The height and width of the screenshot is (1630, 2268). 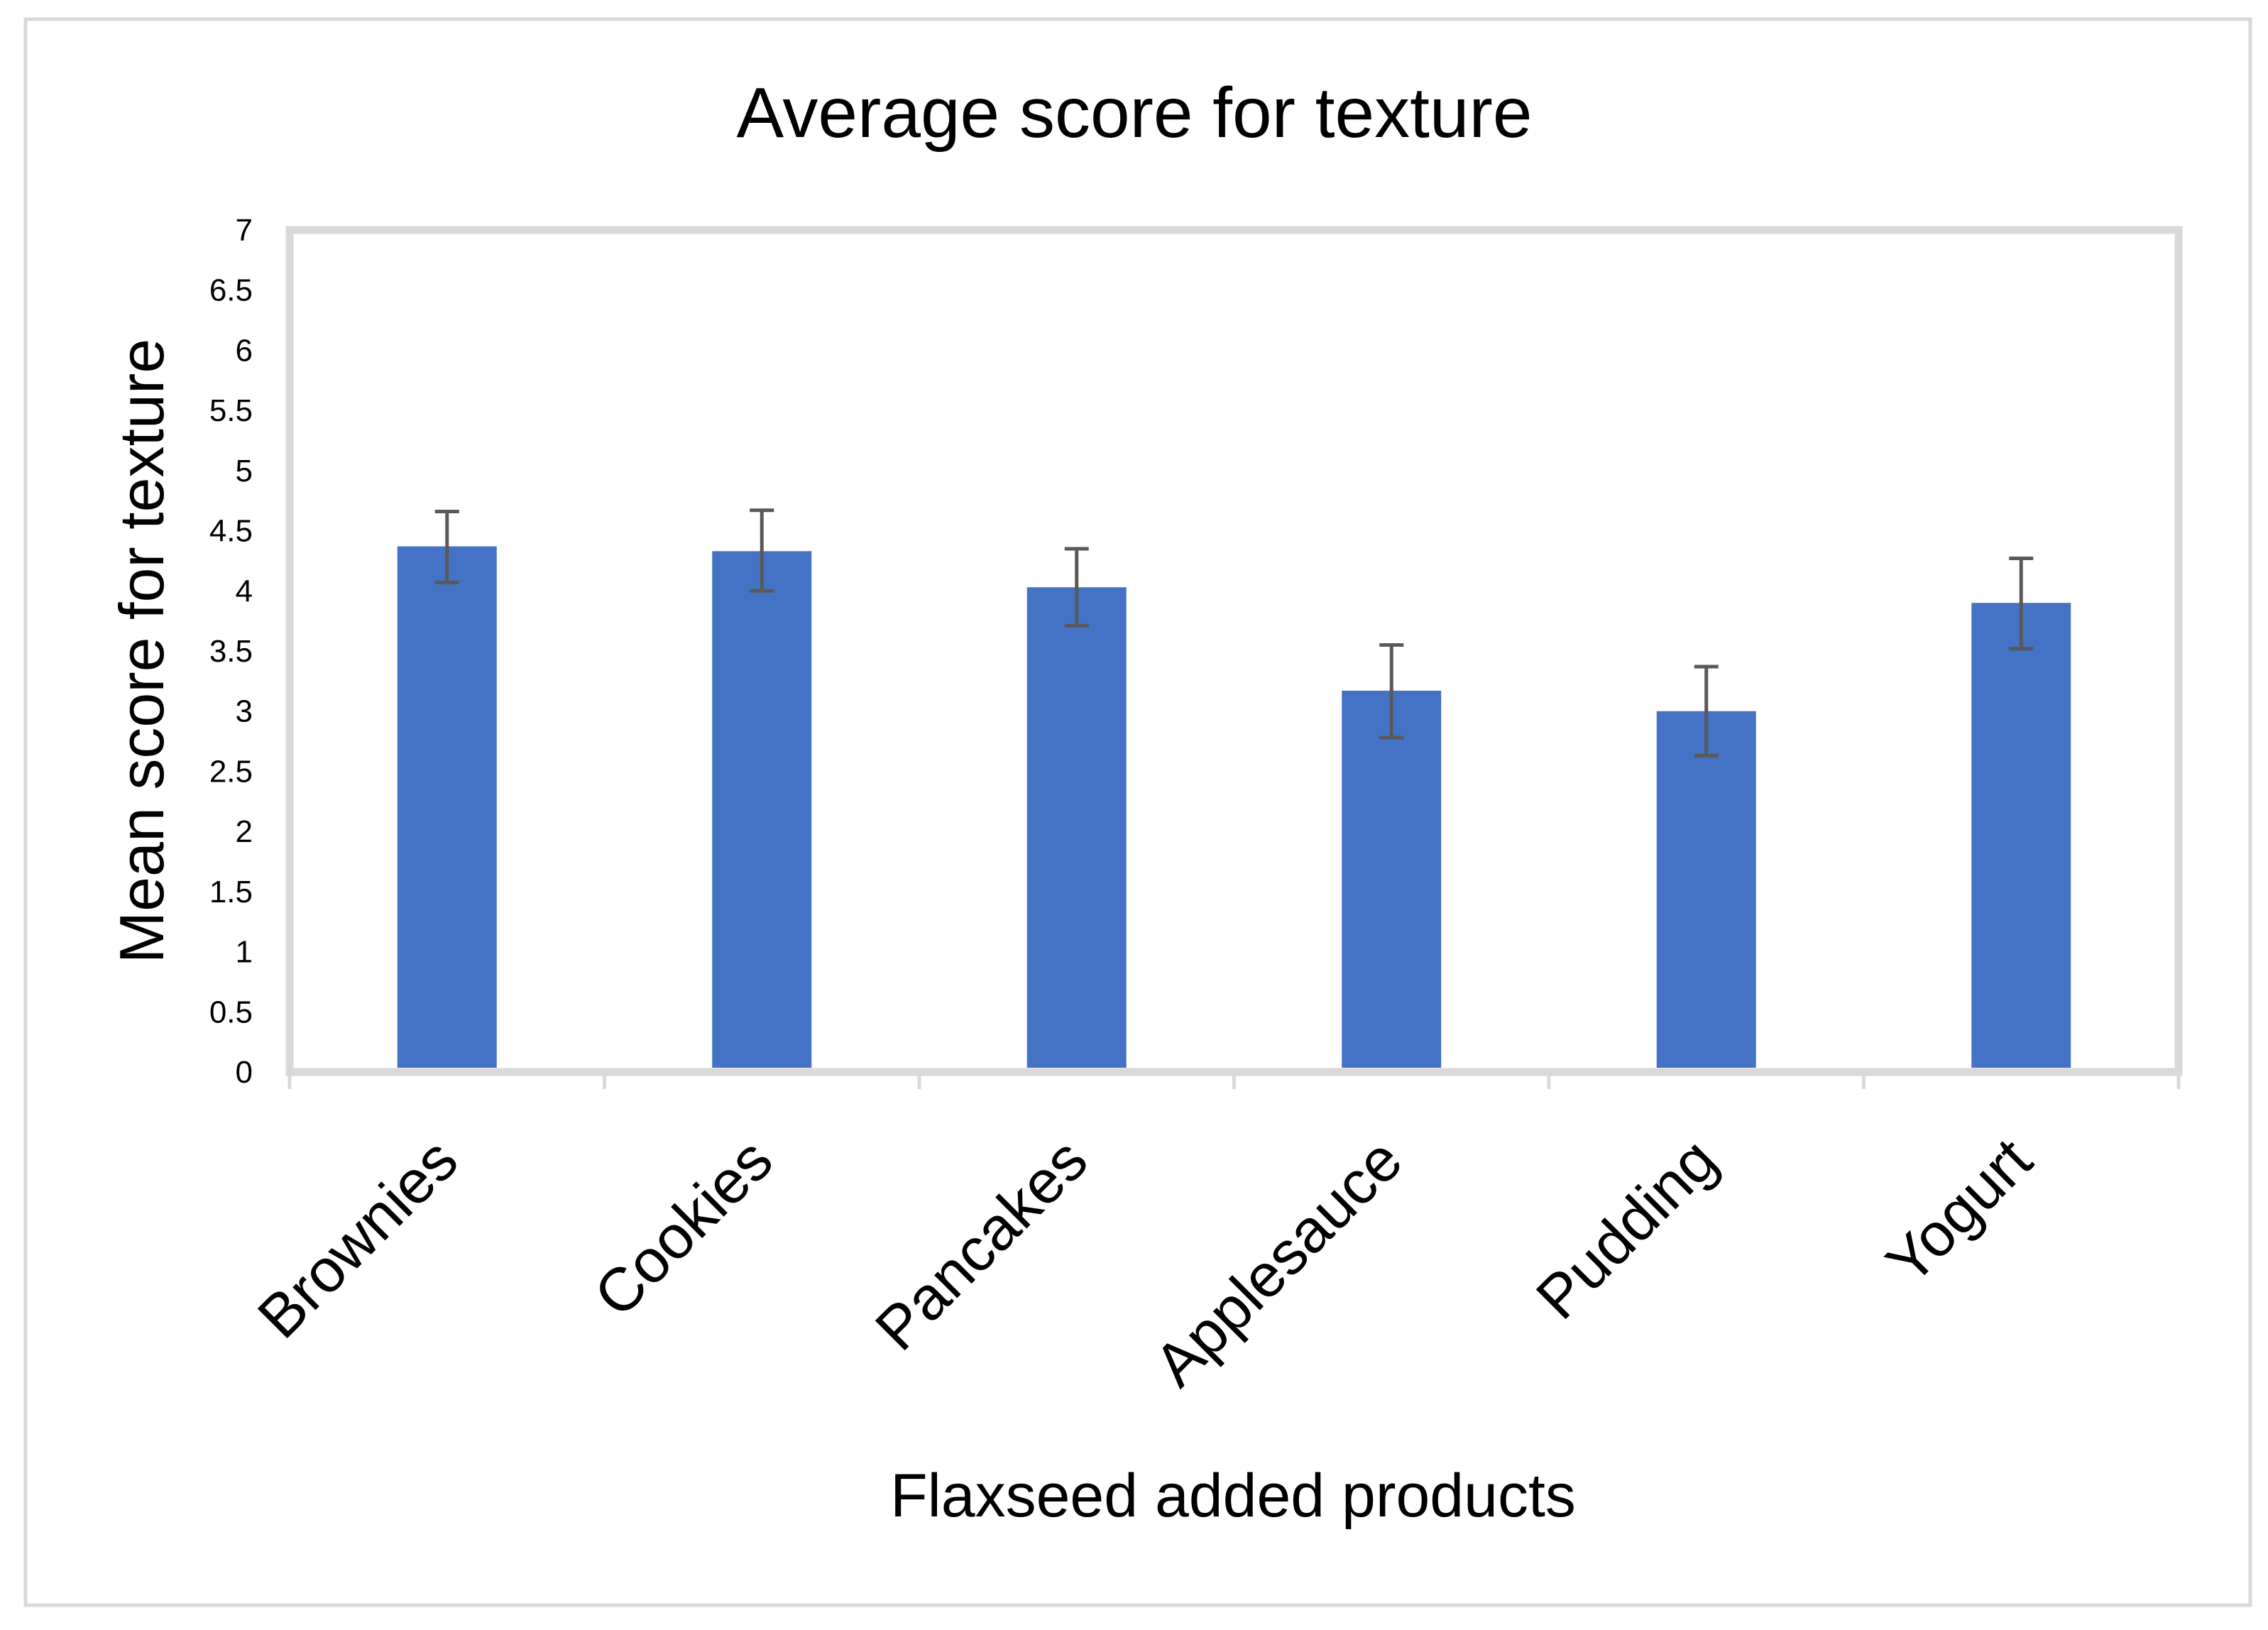 I want to click on error-bar-cookies, so click(x=762, y=550).